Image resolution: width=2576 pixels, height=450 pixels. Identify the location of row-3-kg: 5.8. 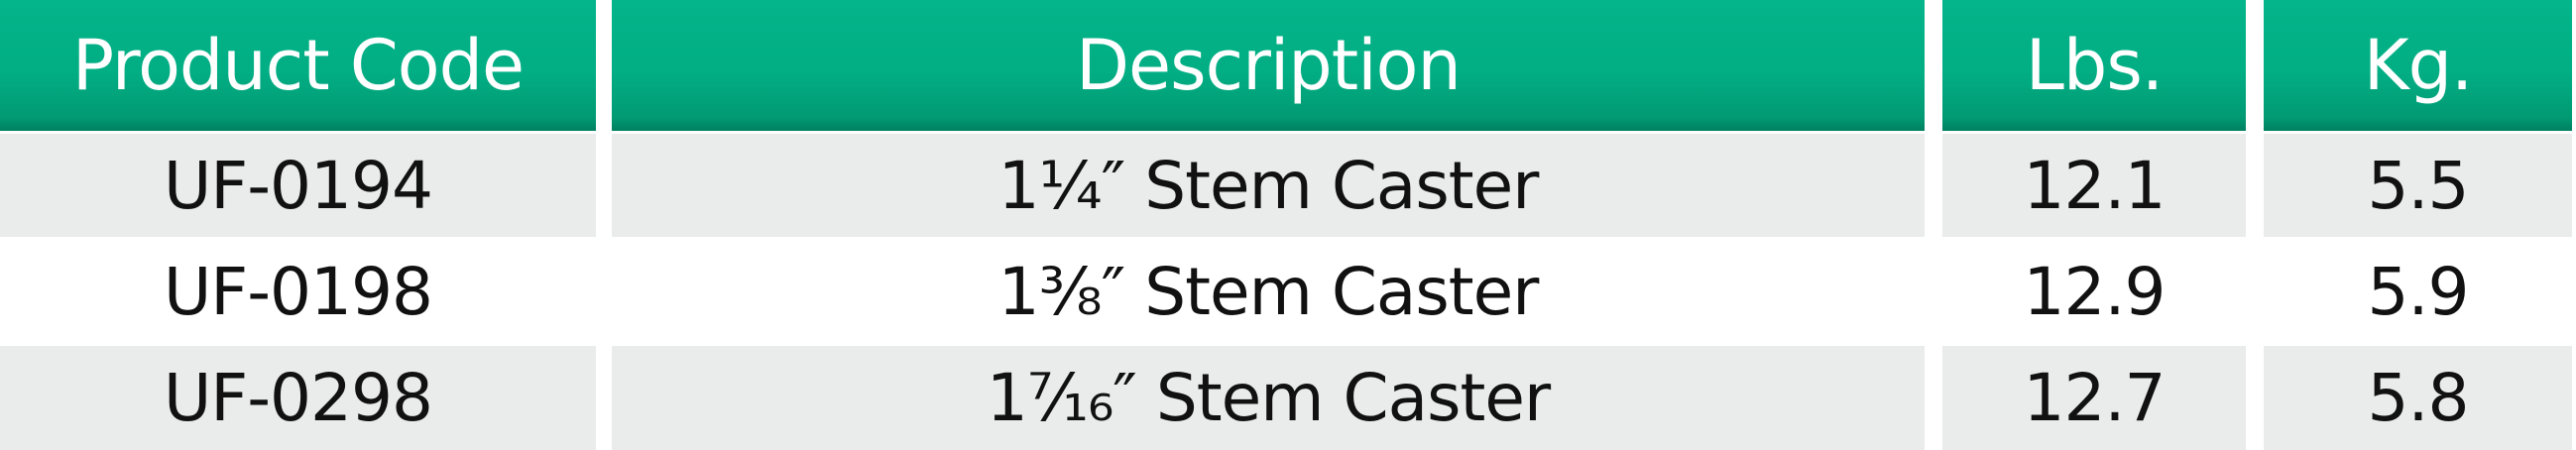
(2418, 396).